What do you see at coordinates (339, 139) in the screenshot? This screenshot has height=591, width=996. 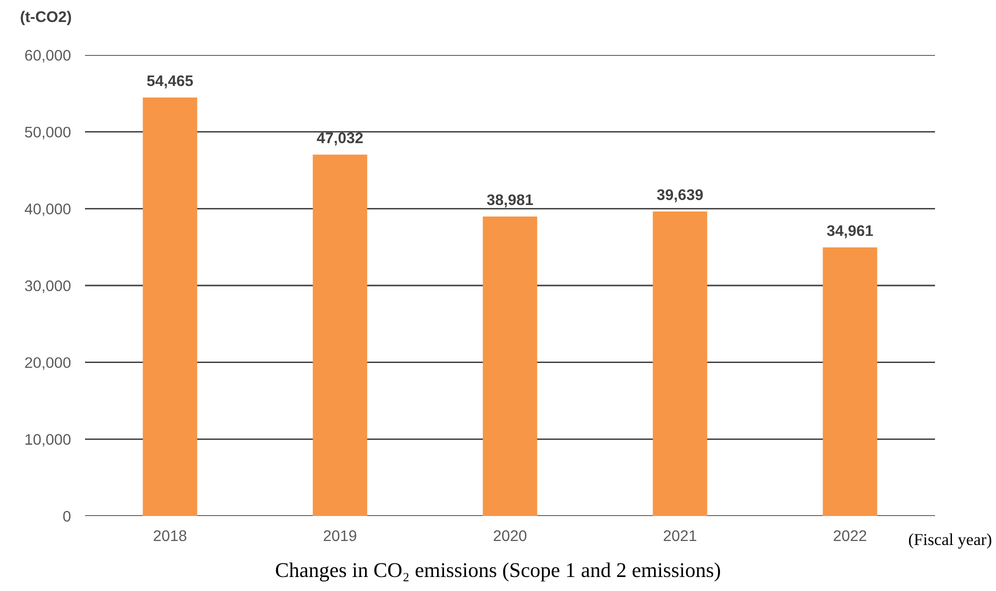 I see `data-label: 47,032` at bounding box center [339, 139].